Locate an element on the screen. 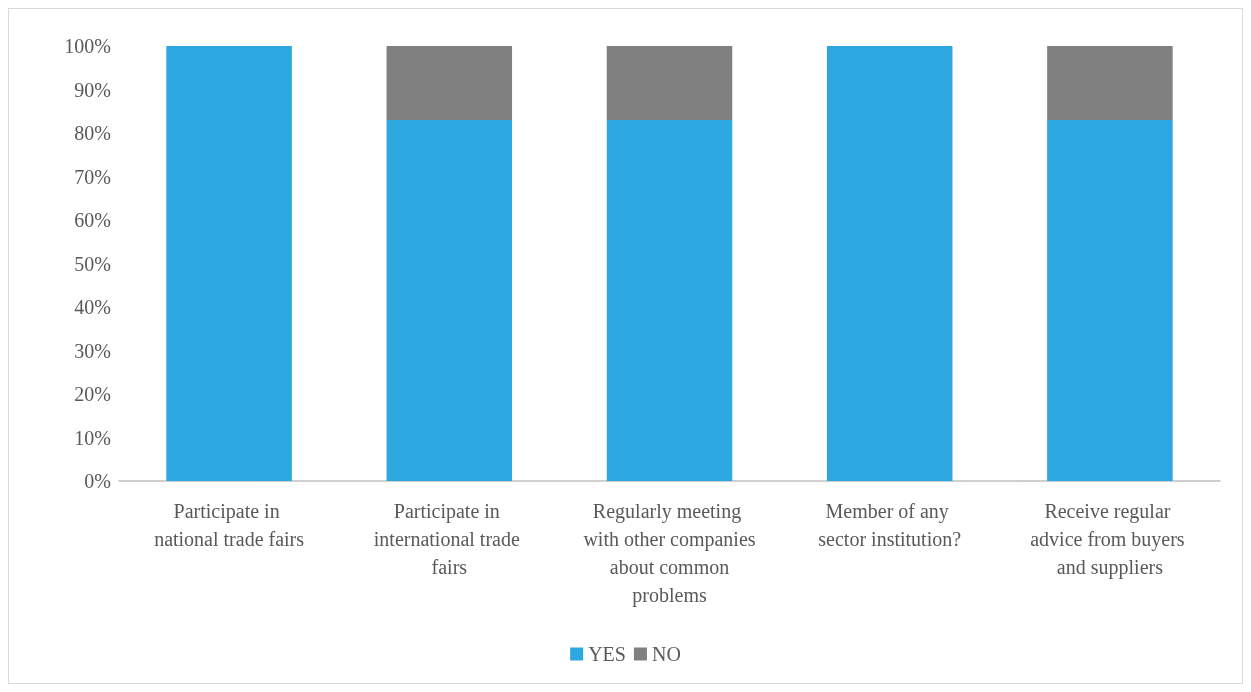 The image size is (1251, 692). y-tick-label: 0% is located at coordinates (97, 481).